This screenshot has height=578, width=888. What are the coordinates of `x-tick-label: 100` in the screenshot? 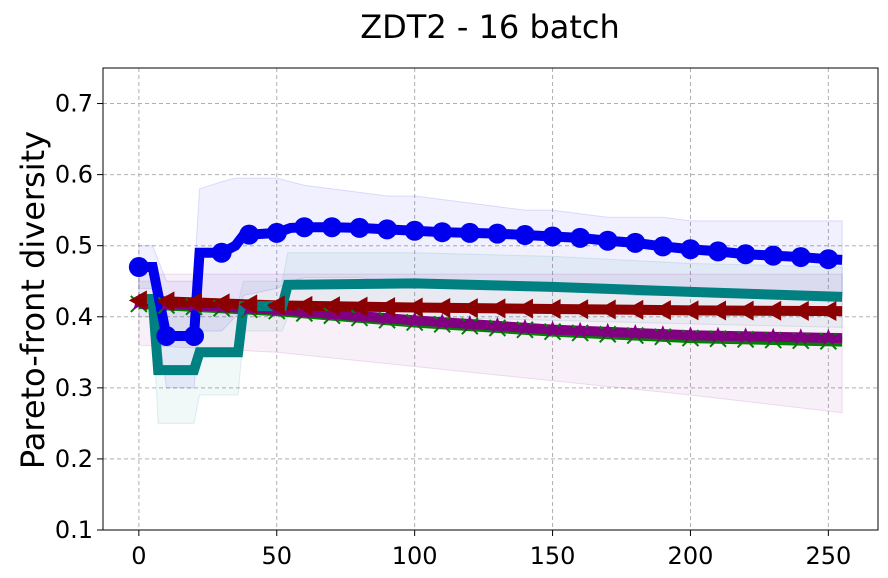 It's located at (415, 556).